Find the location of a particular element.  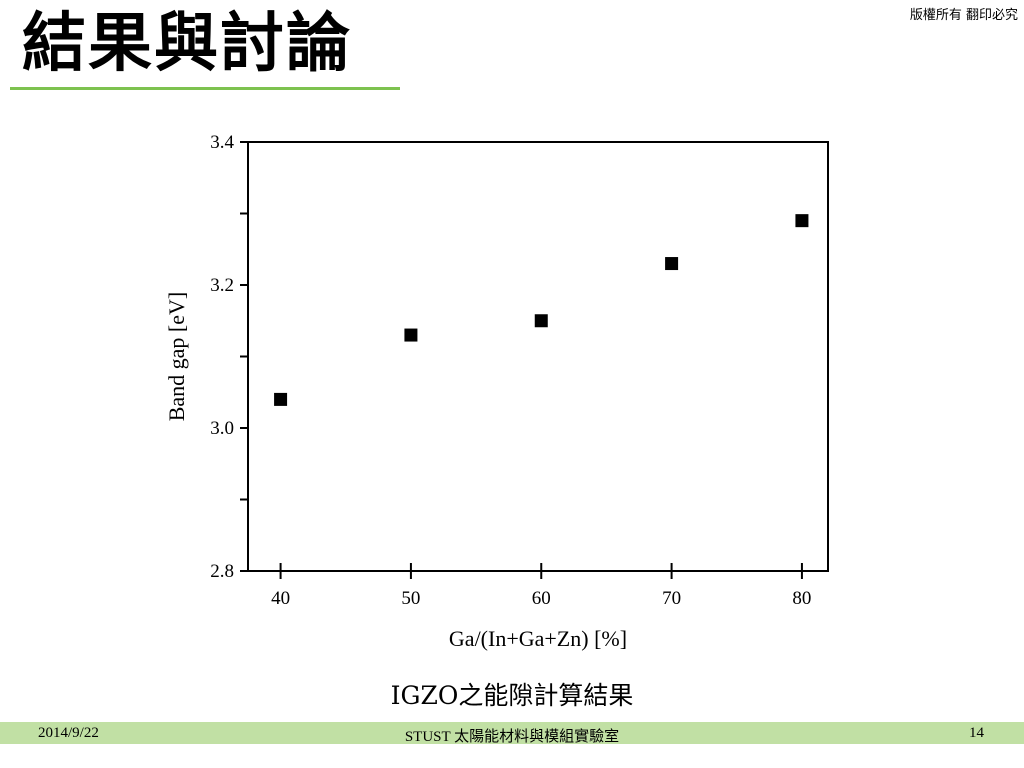

x-tick-label: 60 is located at coordinates (541, 598).